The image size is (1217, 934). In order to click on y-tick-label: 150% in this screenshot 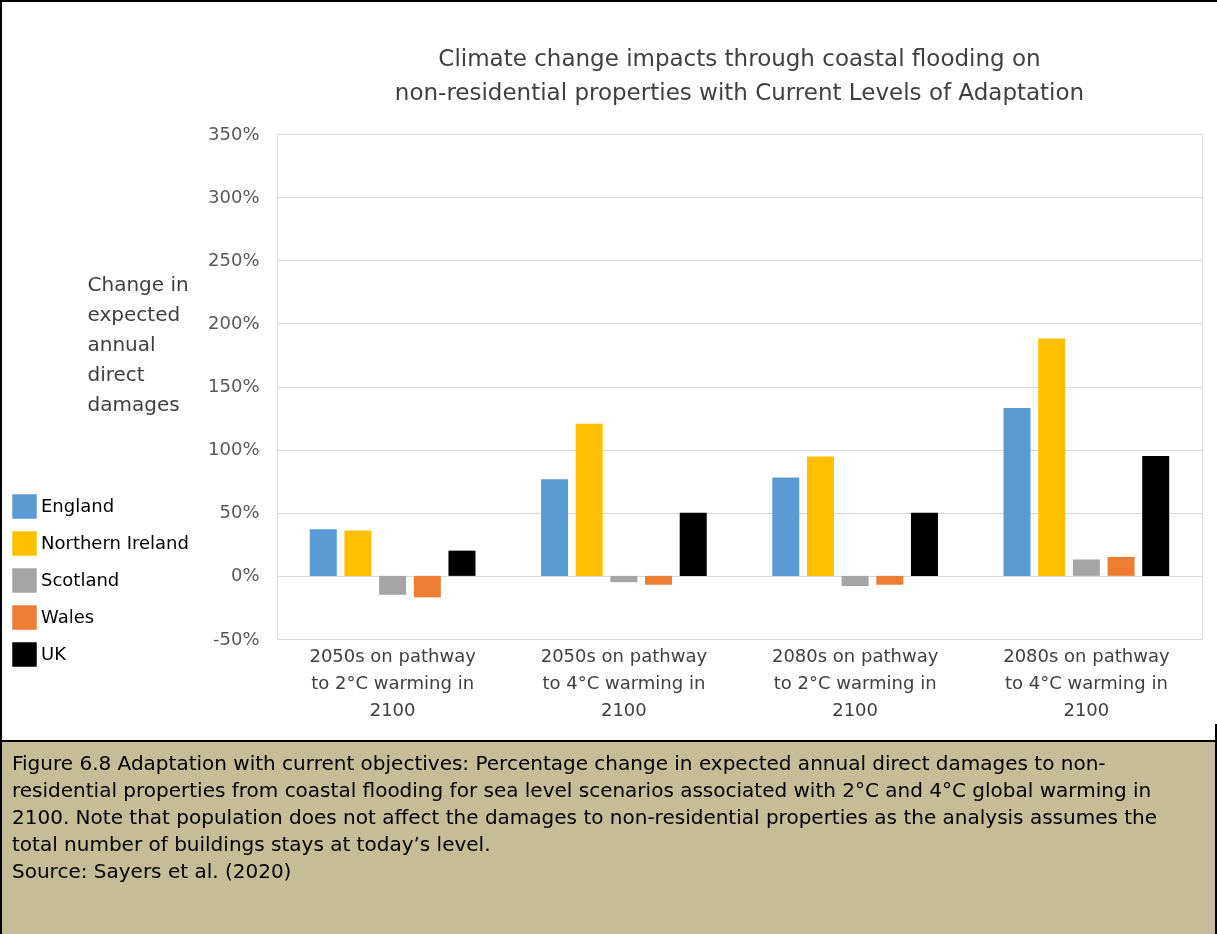, I will do `click(234, 385)`.